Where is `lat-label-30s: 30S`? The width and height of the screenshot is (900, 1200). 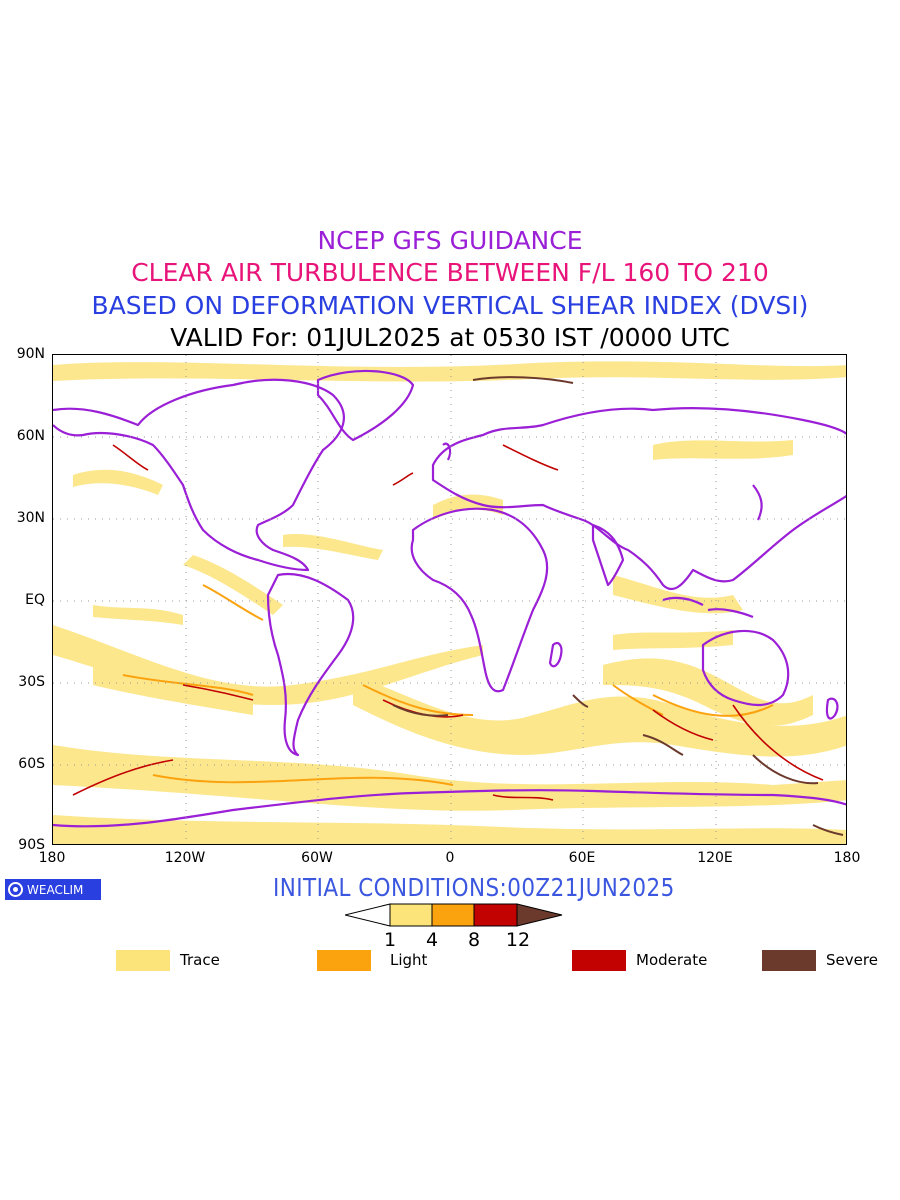 lat-label-30s: 30S is located at coordinates (31, 682).